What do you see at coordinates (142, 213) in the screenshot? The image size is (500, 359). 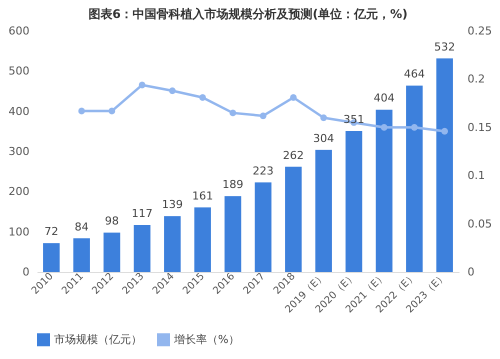 I see `data-label: 117` at bounding box center [142, 213].